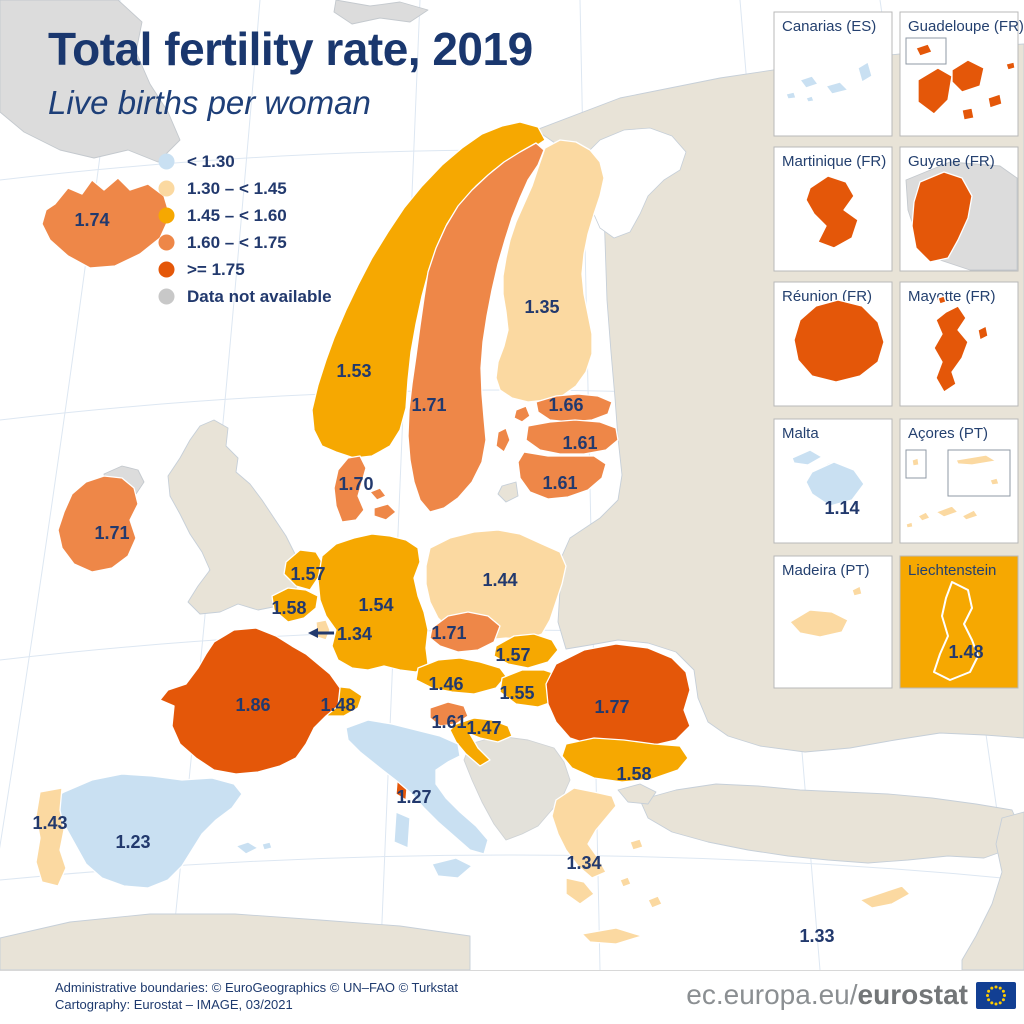 This screenshot has height=1024, width=1024. Describe the element at coordinates (288, 608) in the screenshot. I see `label-belgium: 1.58` at that location.